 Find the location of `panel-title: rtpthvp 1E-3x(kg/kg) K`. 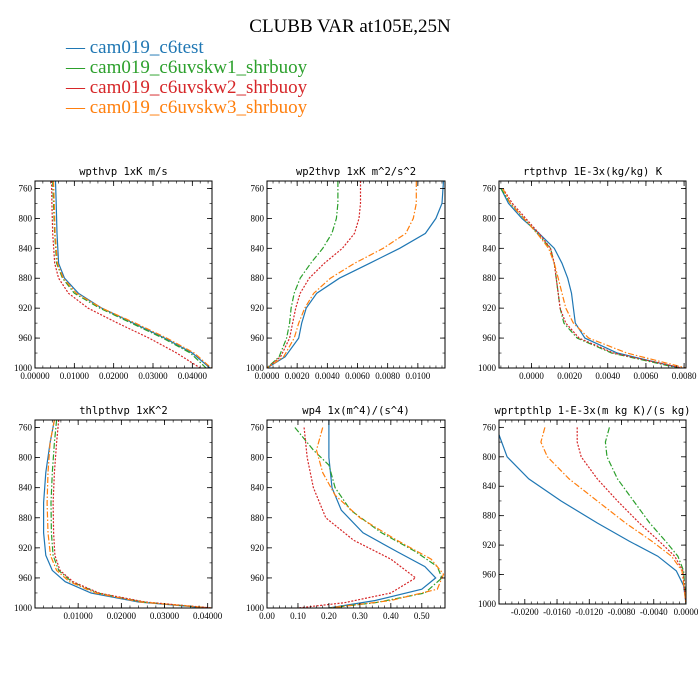

panel-title: rtpthvp 1E-3x(kg/kg) K is located at coordinates (593, 172).